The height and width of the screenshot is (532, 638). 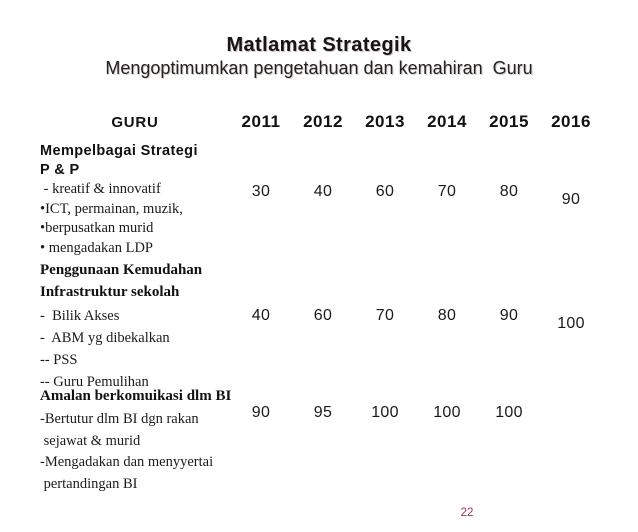 I want to click on column-header-2012: 2012, so click(x=323, y=121).